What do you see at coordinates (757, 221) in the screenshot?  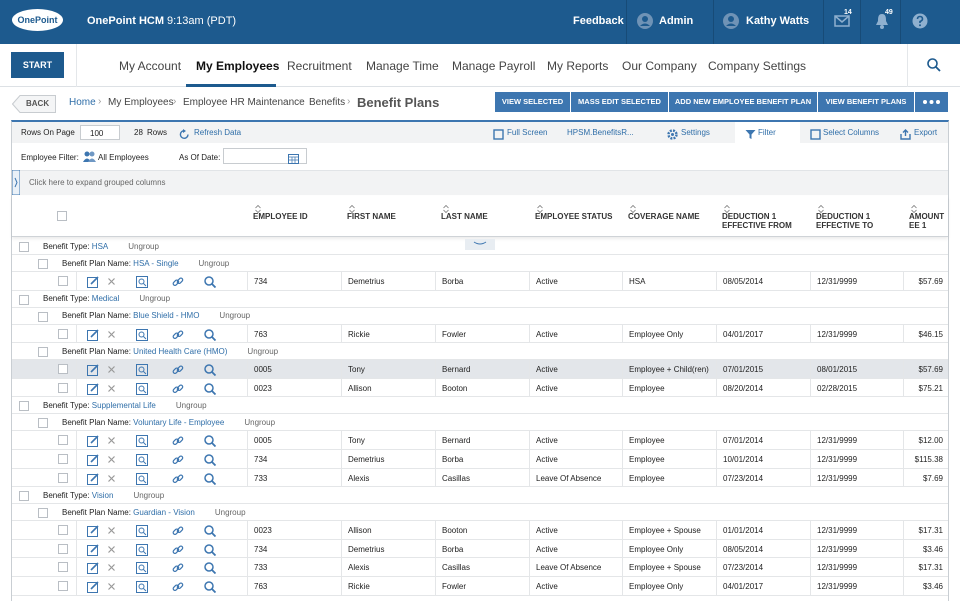 I see `column-header: DEDUCTION 1 EFFECTIVE FROM` at bounding box center [757, 221].